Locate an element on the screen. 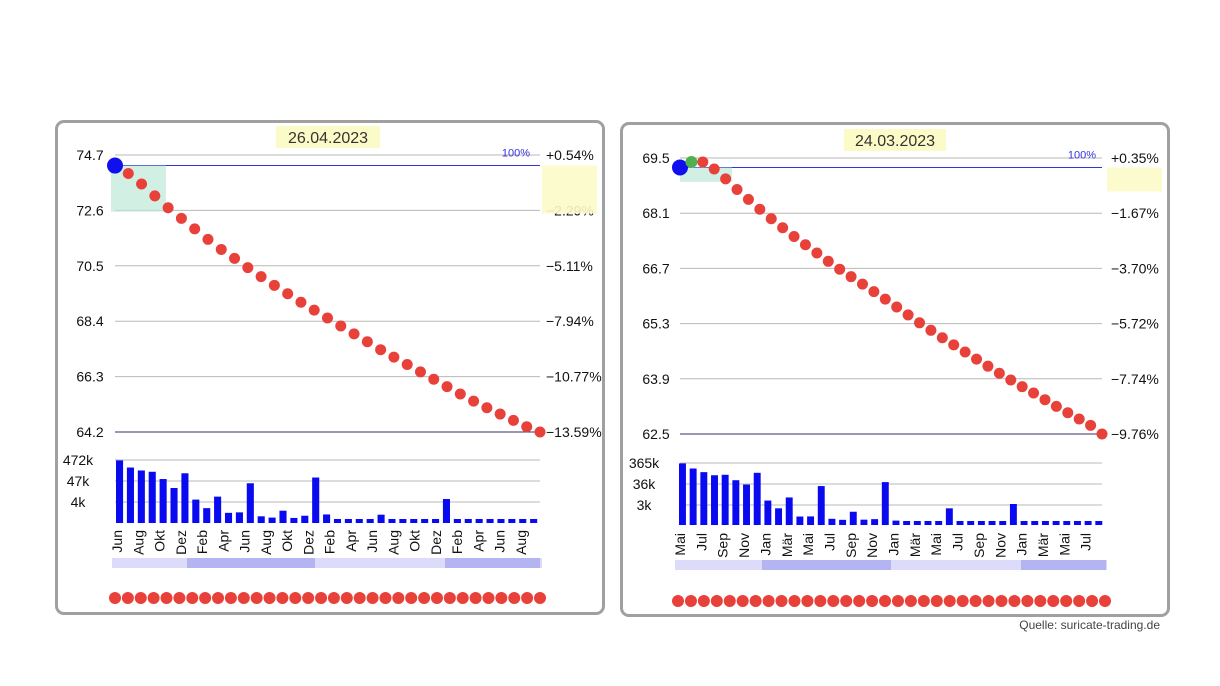  x-tick-label: Mär is located at coordinates (1043, 545).